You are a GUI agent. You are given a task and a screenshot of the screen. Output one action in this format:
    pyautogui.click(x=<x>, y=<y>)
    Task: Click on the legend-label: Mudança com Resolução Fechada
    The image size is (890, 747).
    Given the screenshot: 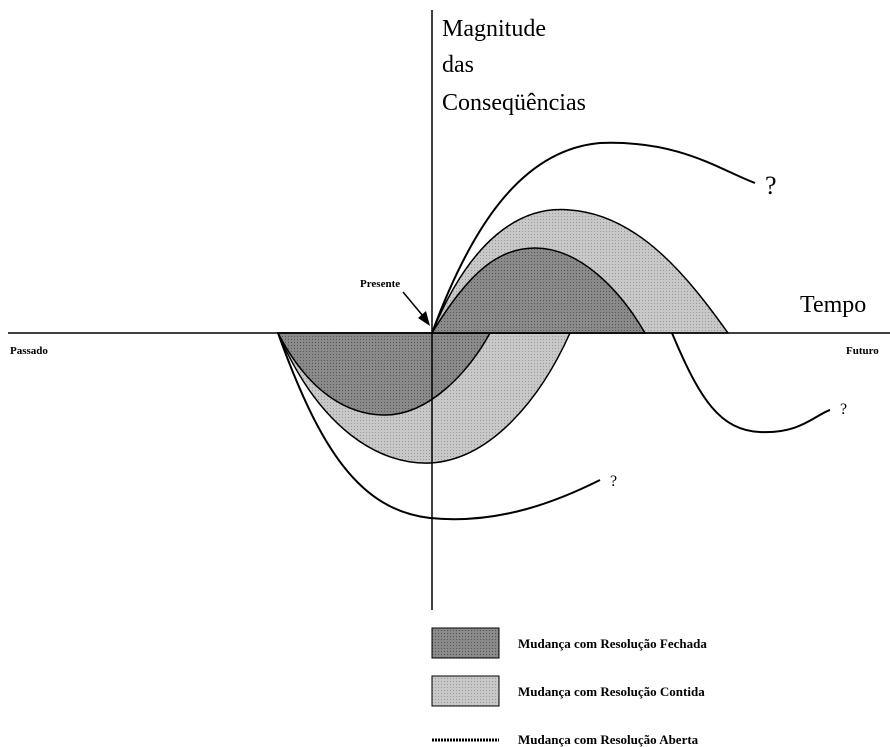 What is the action you would take?
    pyautogui.click(x=612, y=643)
    